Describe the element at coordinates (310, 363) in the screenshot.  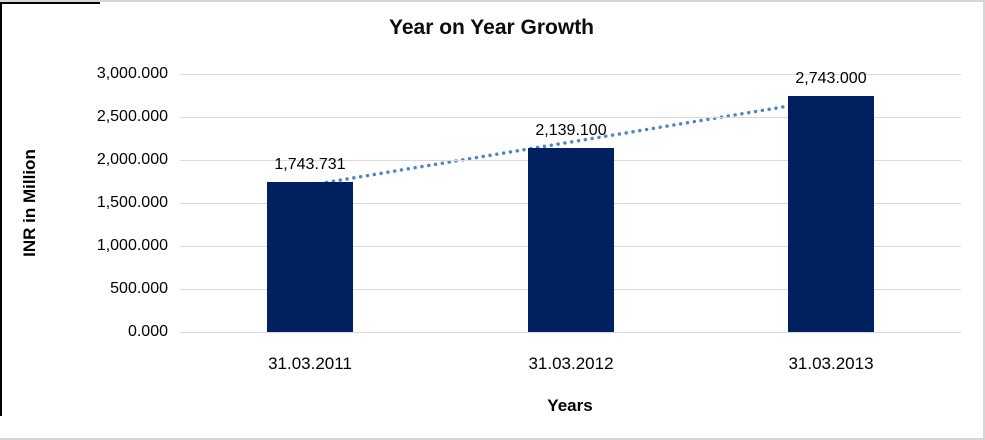
I see `x-tick-label: 31.03.2011` at that location.